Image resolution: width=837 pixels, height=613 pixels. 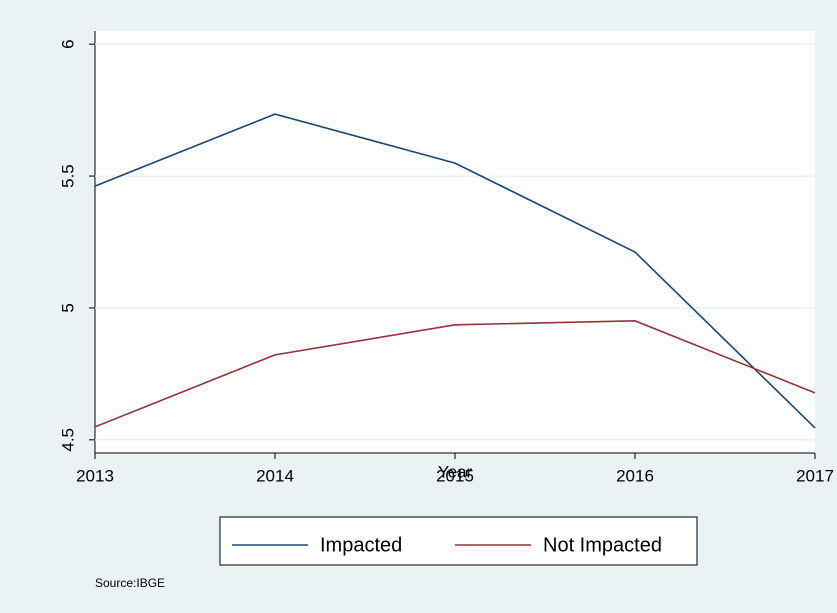 I want to click on x-tick-label: 2017, so click(x=815, y=475).